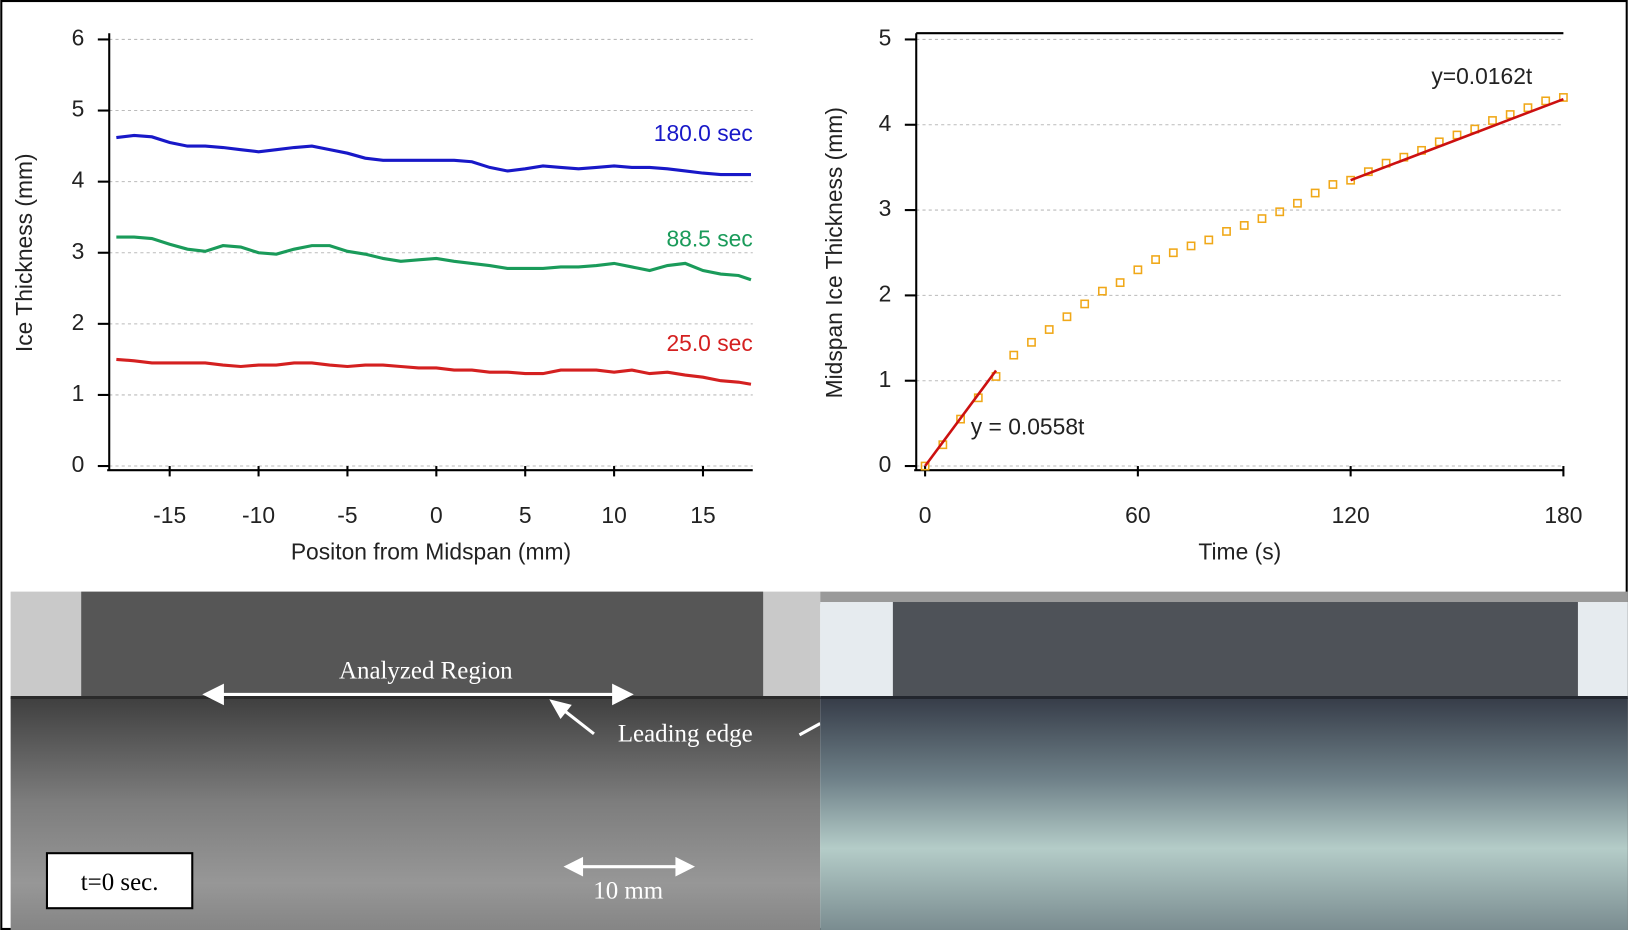 This screenshot has width=1628, height=930. Describe the element at coordinates (1137, 515) in the screenshot. I see `x-tick-label: 60` at that location.